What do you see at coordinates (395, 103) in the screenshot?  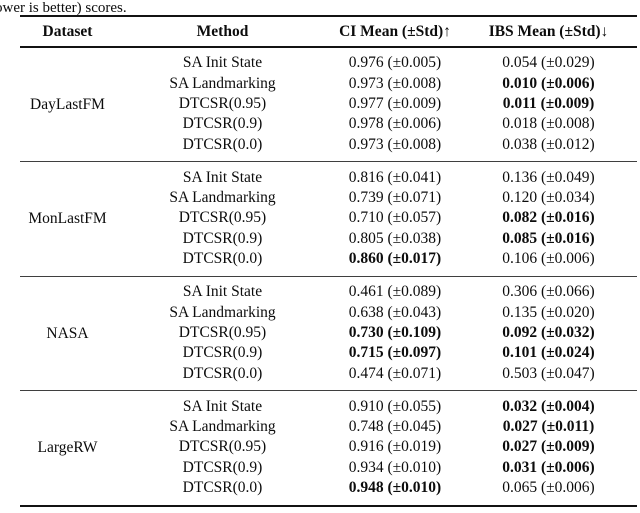 I see `ci-value-cell: 0.977 (±0.009)` at bounding box center [395, 103].